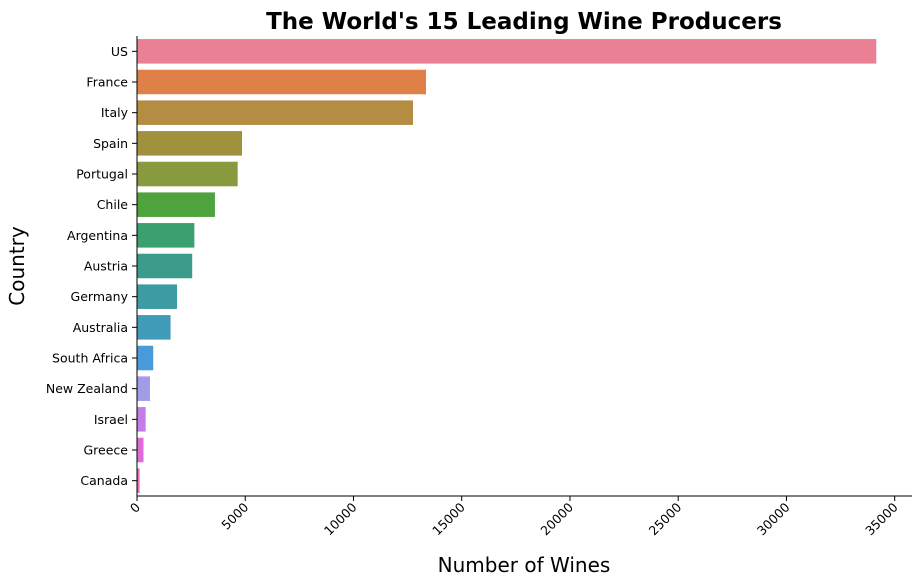  I want to click on bar-portugal, so click(187, 174).